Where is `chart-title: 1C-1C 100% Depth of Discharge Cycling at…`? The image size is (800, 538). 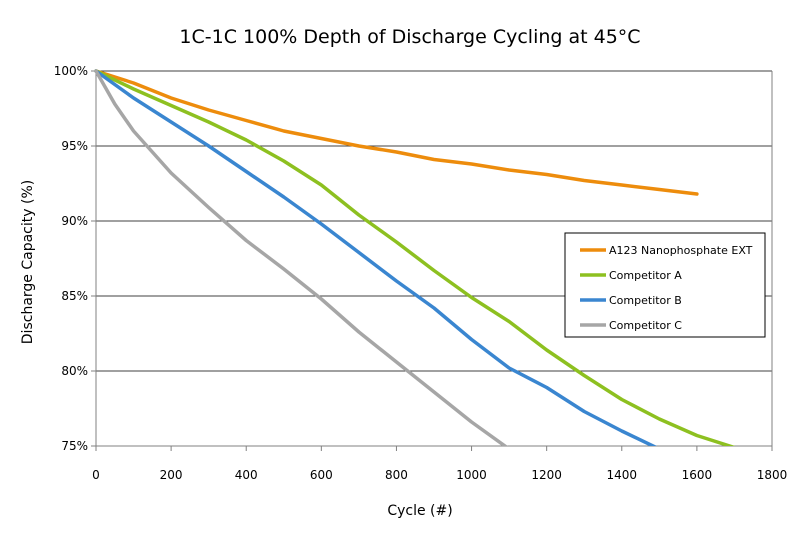 chart-title: 1C-1C 100% Depth of Discharge Cycling at… is located at coordinates (409, 37).